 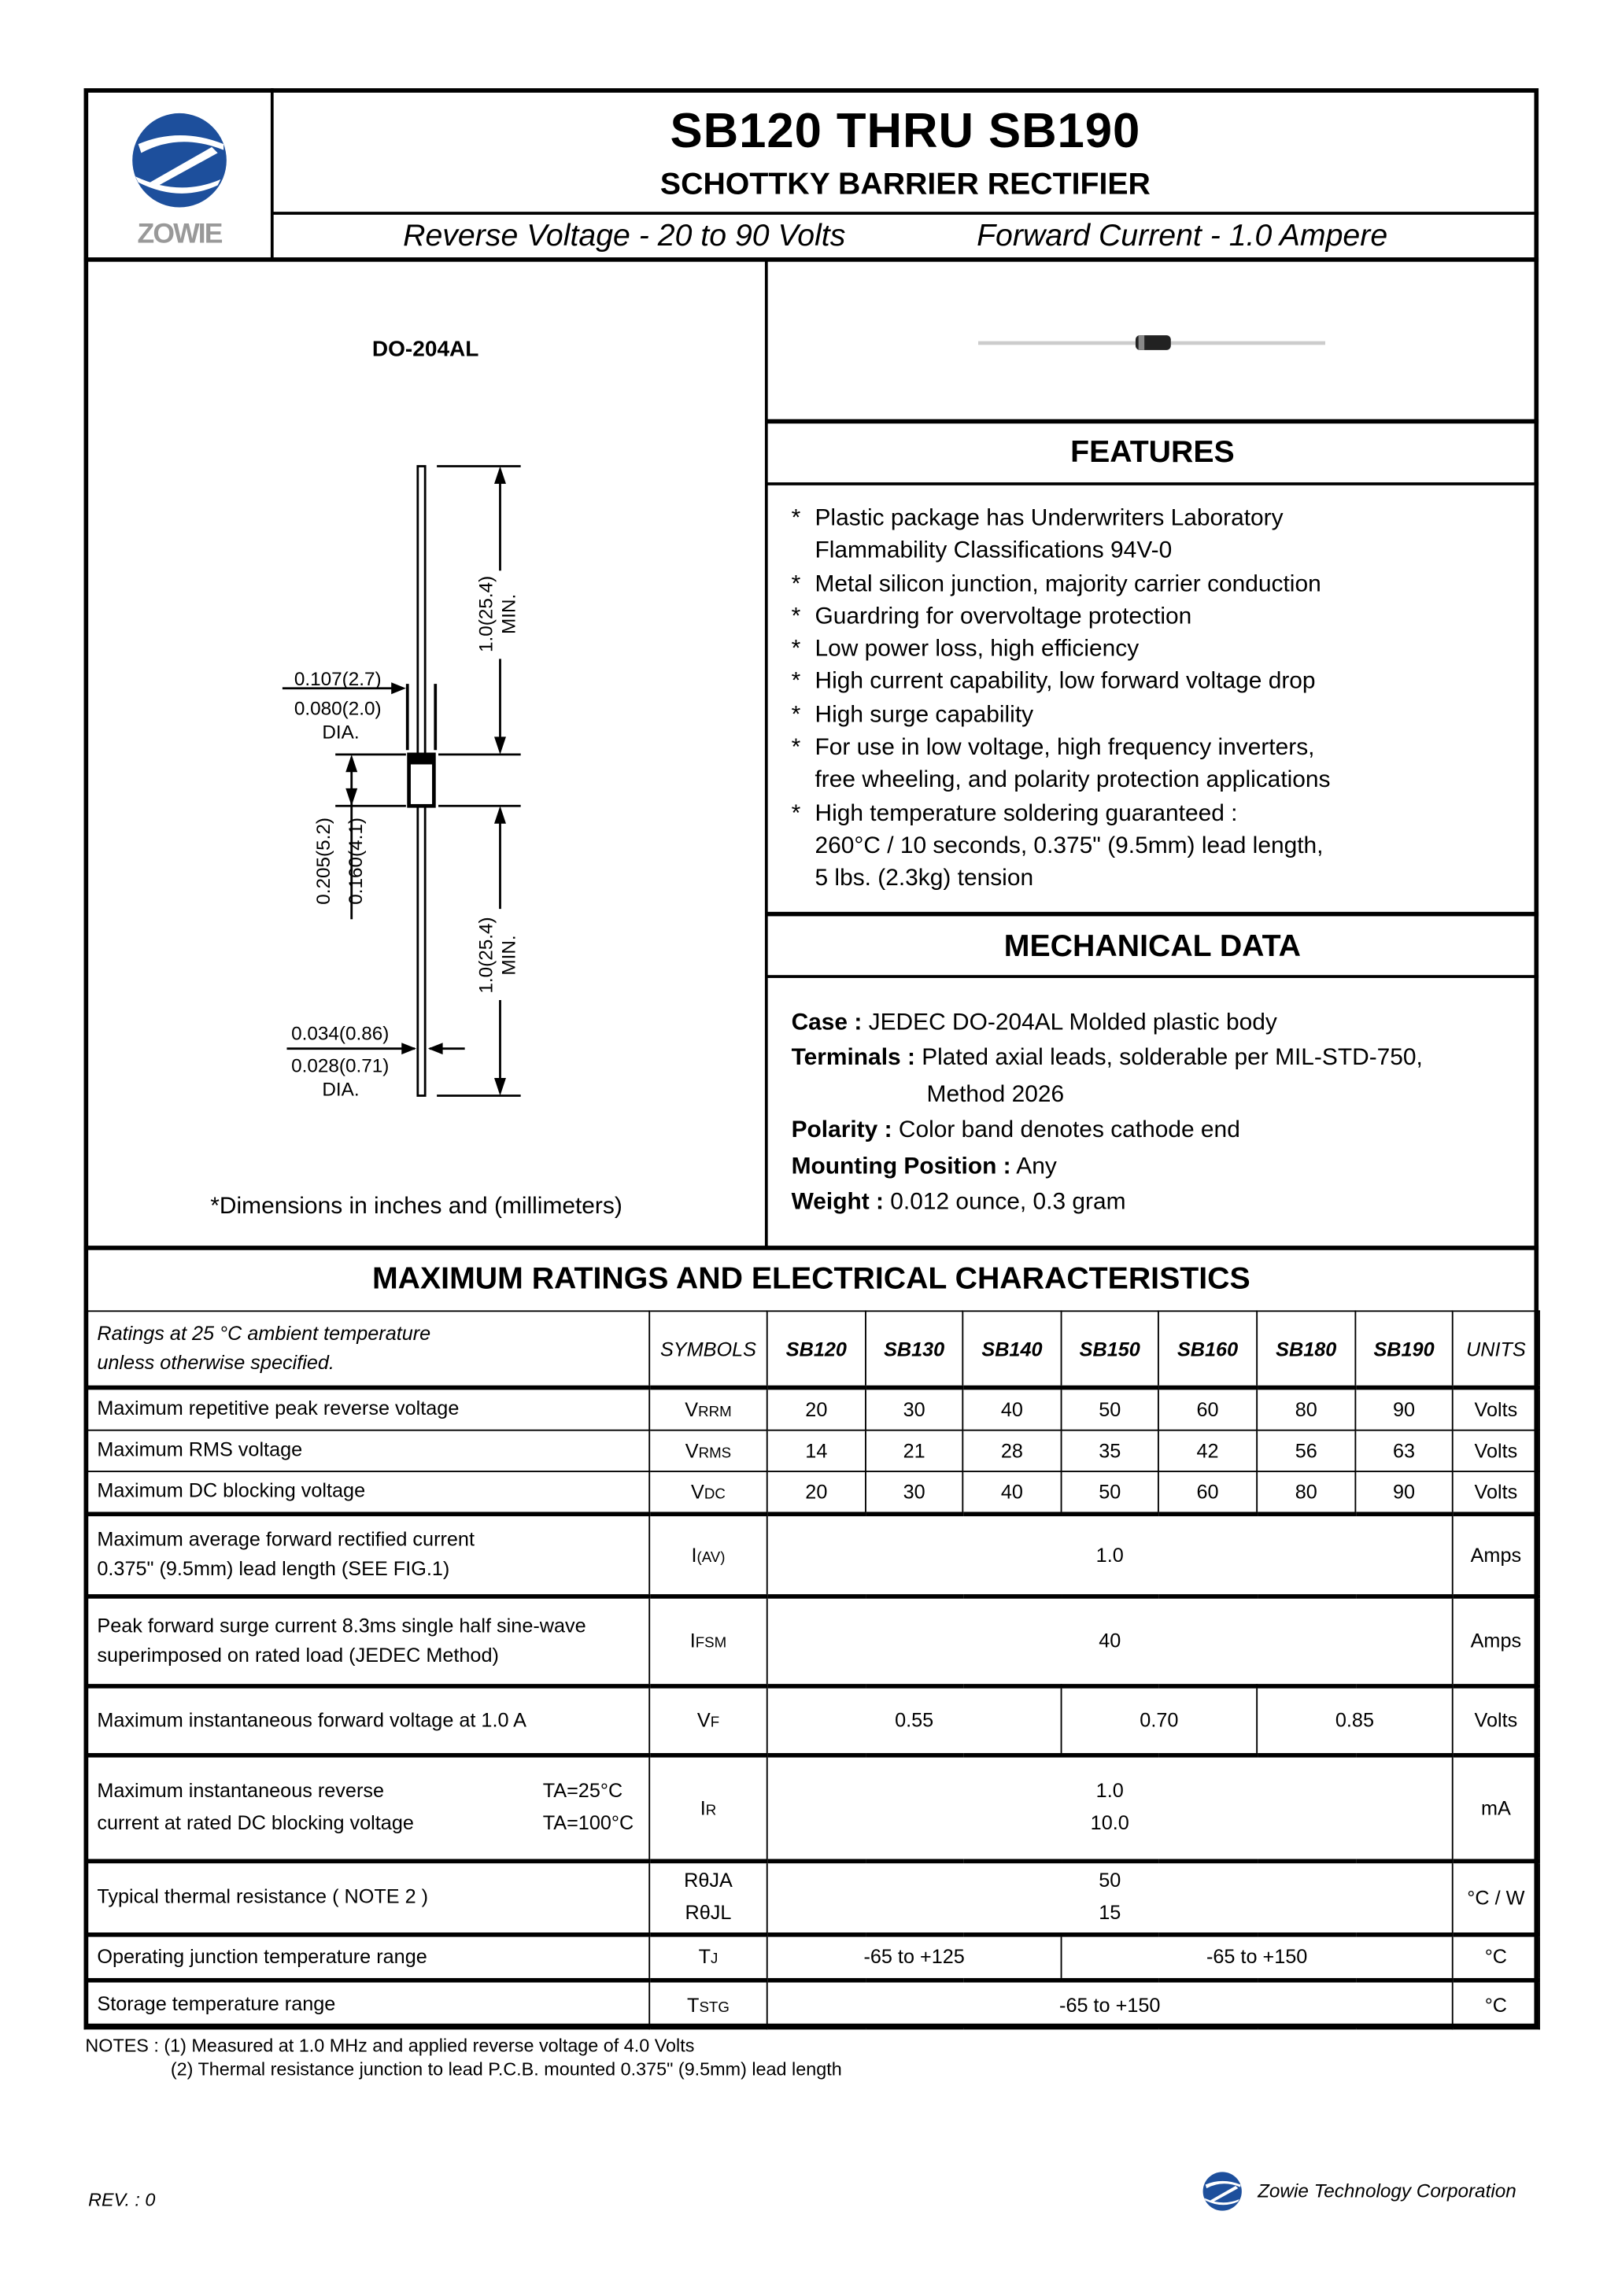 I want to click on row-desc: Maximum DC blocking voltage, so click(x=367, y=1493).